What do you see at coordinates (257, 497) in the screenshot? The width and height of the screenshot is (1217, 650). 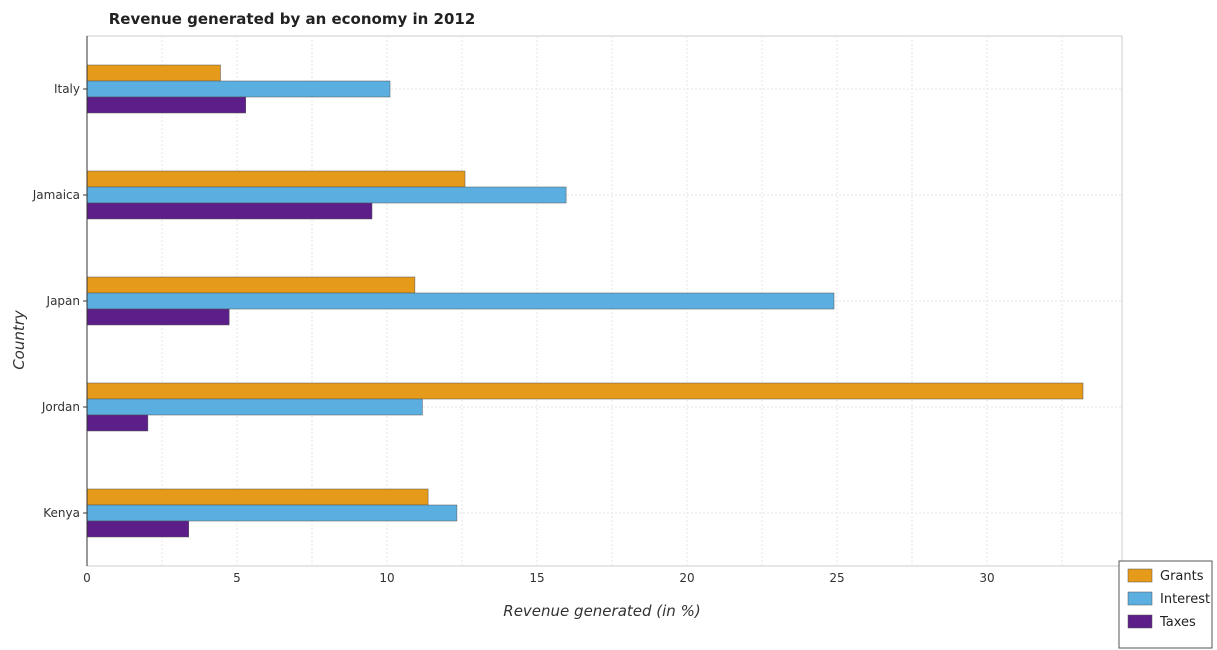 I see `bar-grants-kenya` at bounding box center [257, 497].